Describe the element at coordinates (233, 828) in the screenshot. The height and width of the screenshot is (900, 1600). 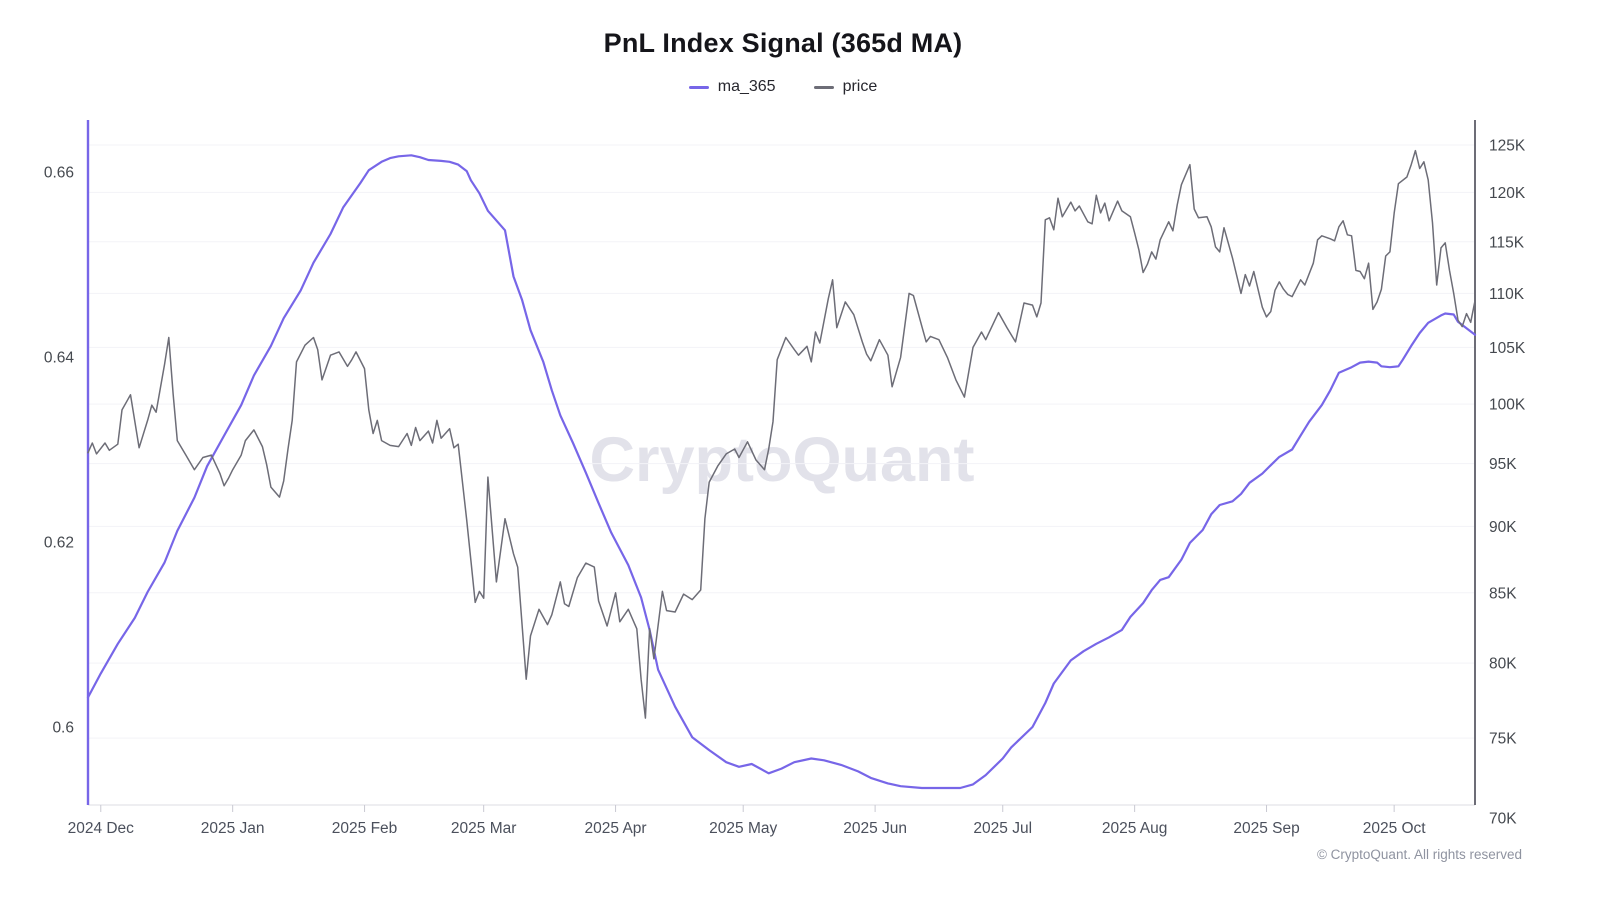
I see `x-tick-label: 2025 Jan` at that location.